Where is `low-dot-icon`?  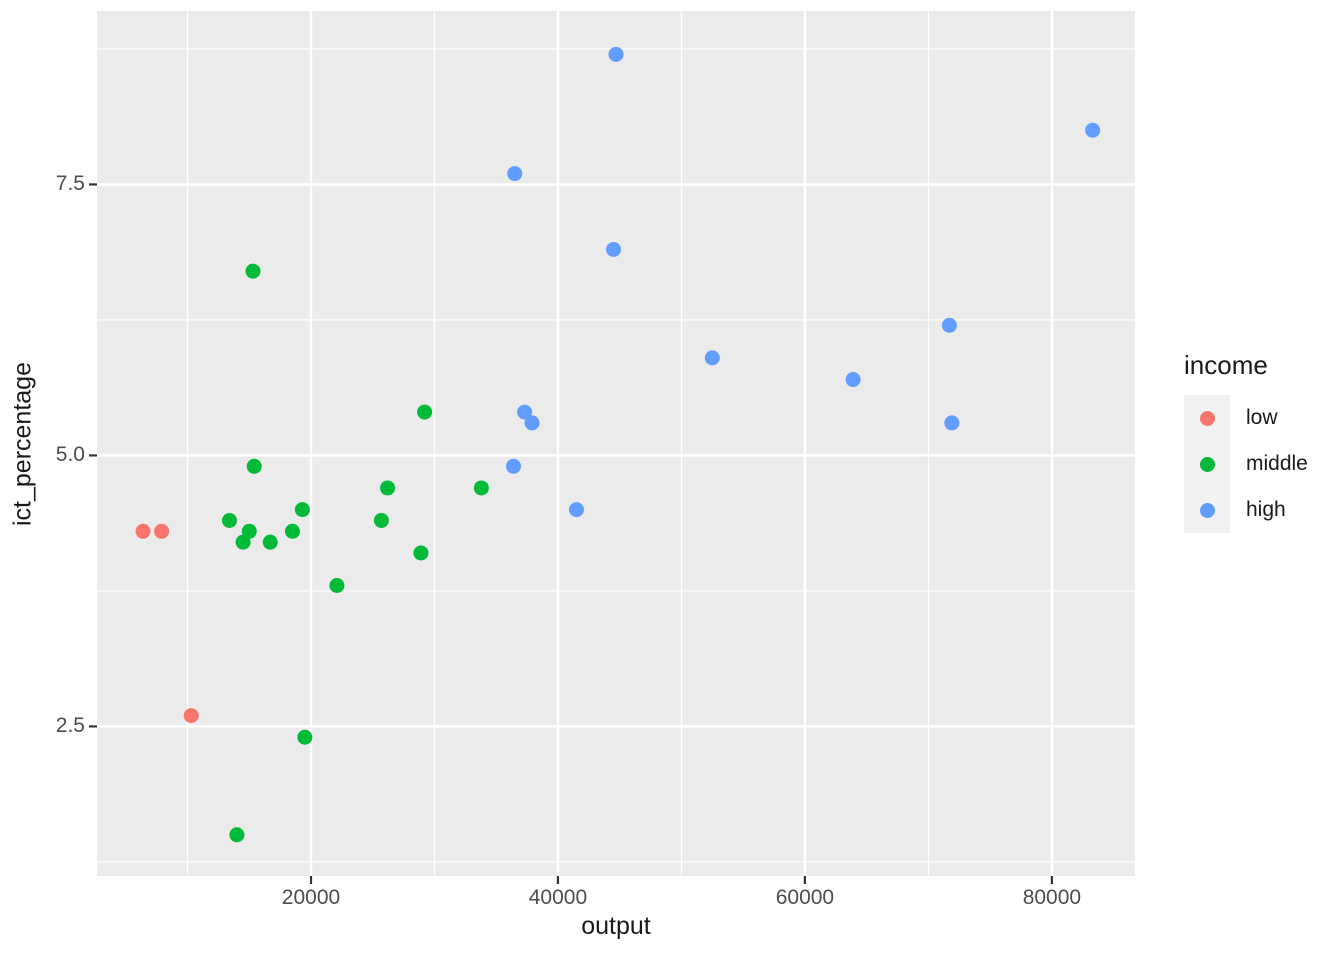
low-dot-icon is located at coordinates (1207, 418).